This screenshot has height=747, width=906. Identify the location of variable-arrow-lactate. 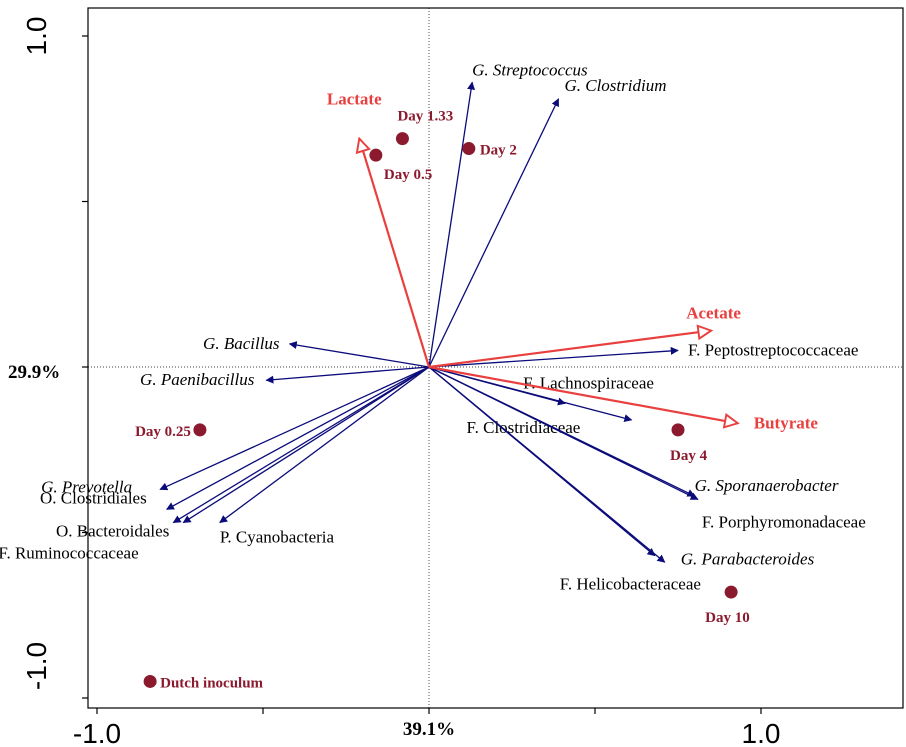
(395, 253).